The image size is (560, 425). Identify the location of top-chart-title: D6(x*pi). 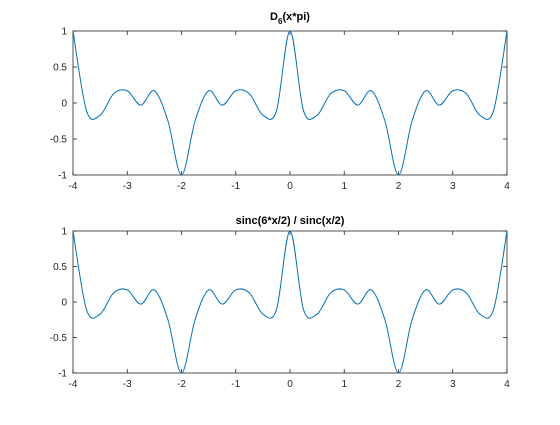
(290, 18).